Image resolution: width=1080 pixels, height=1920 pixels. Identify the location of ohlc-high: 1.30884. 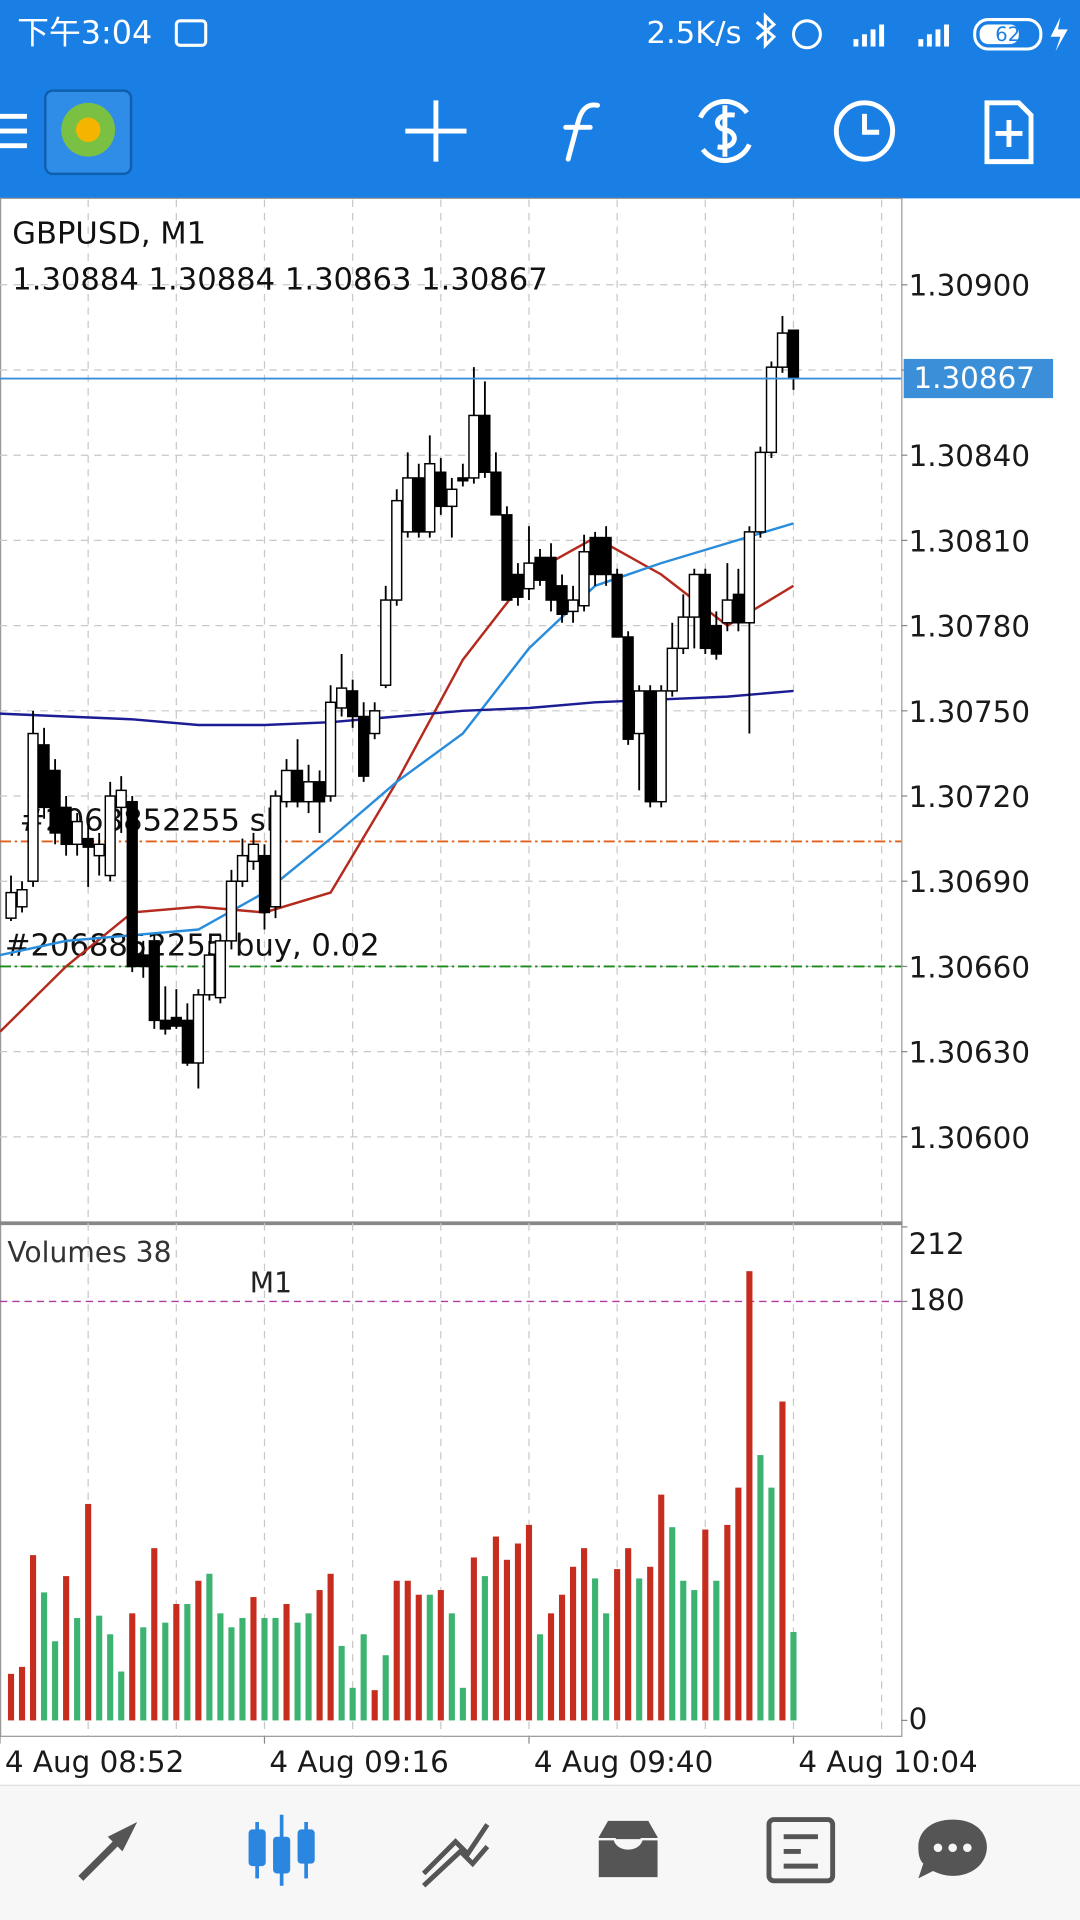
(212, 279).